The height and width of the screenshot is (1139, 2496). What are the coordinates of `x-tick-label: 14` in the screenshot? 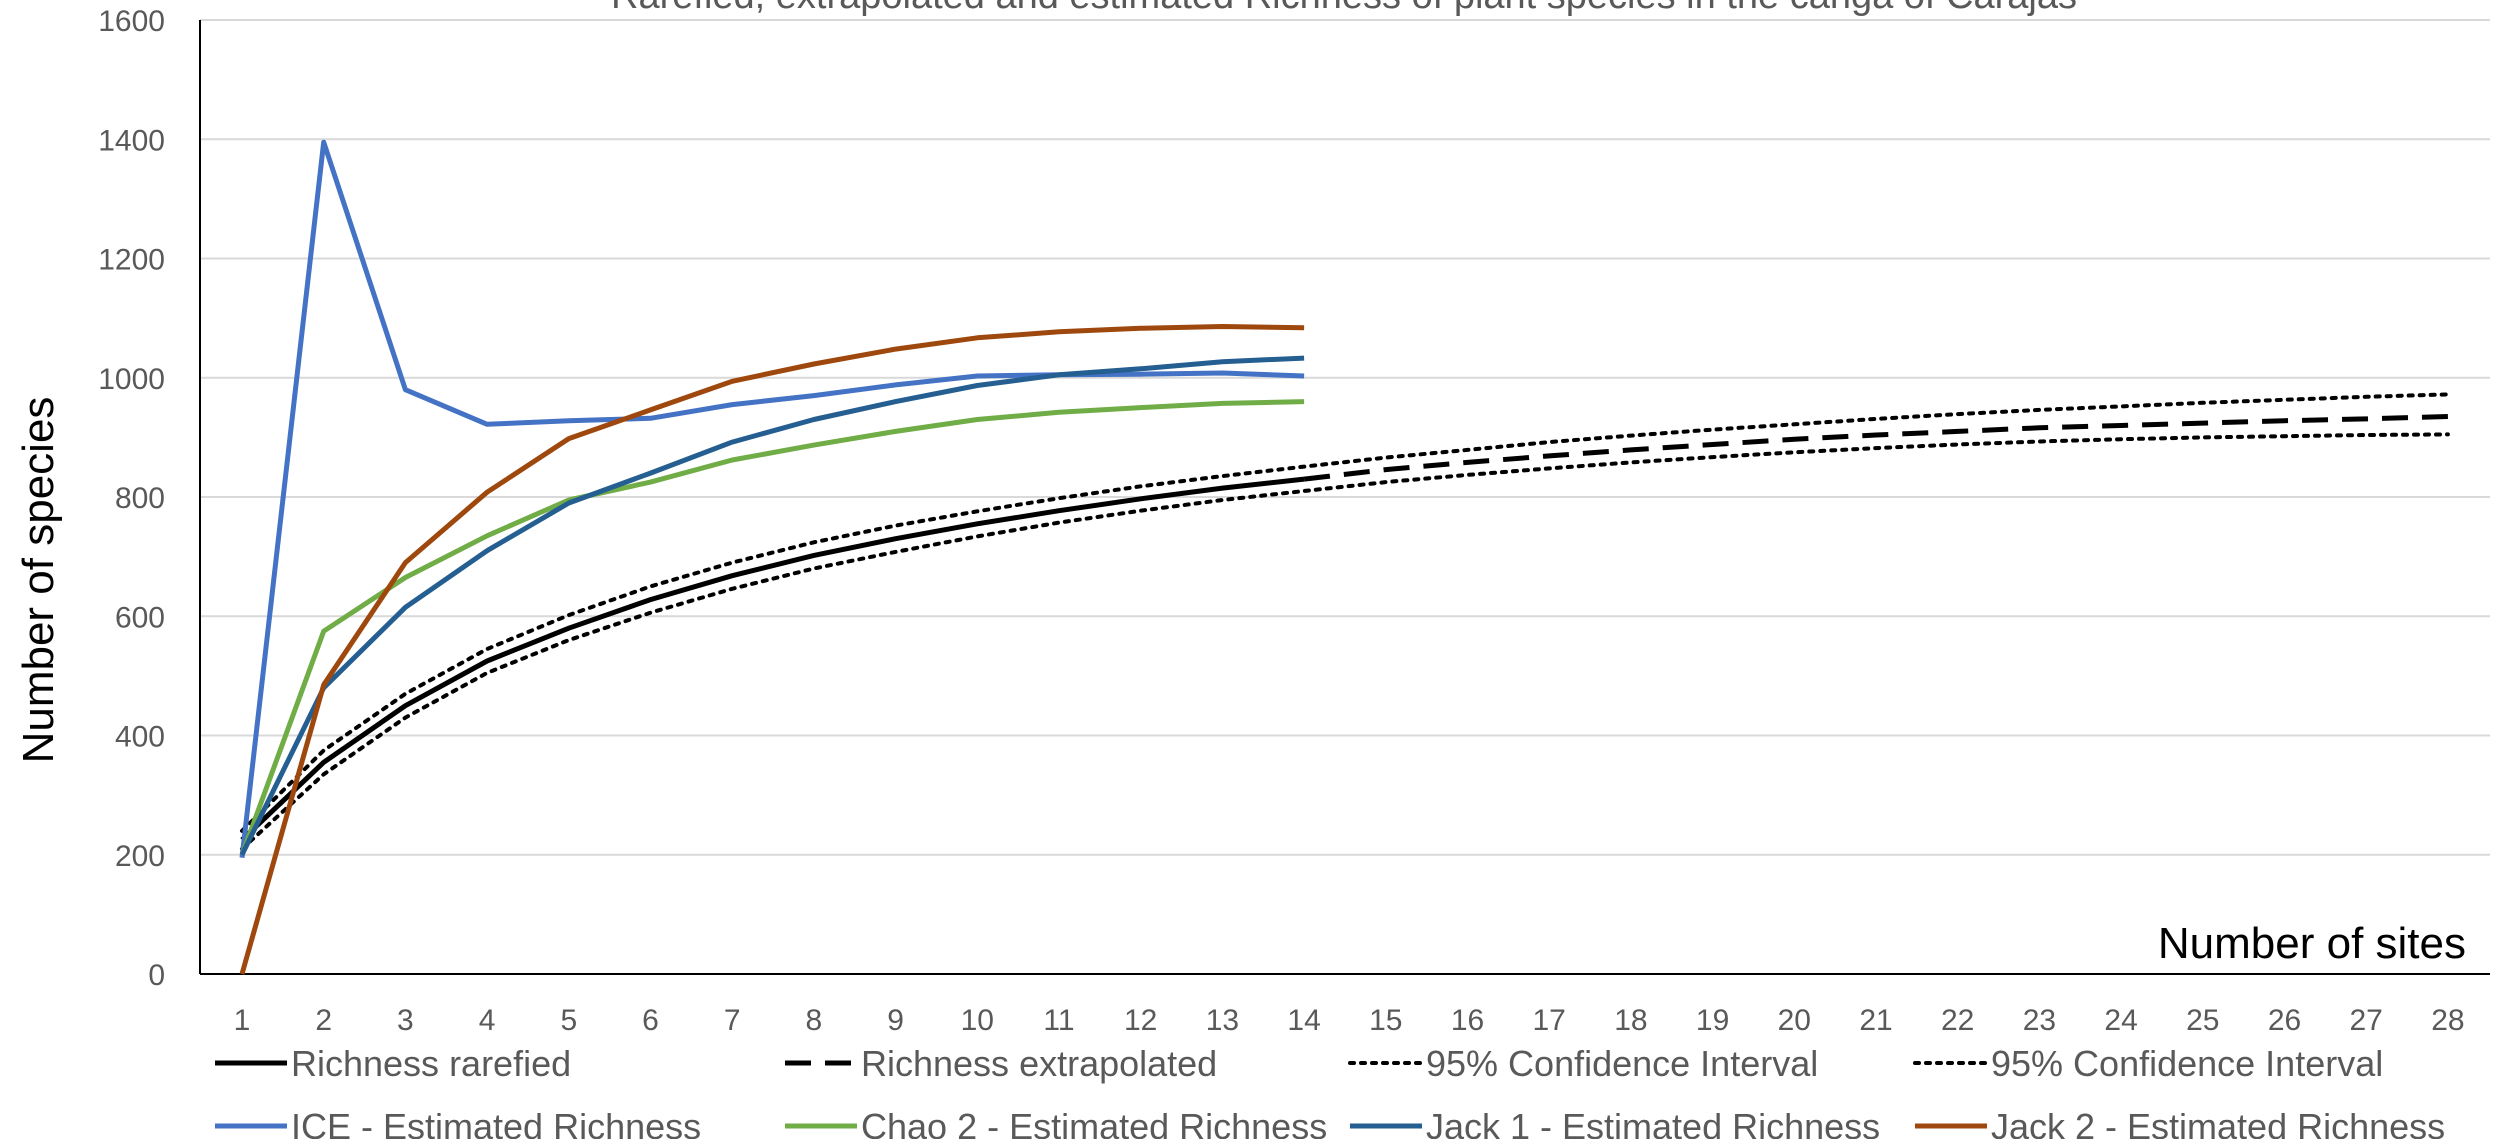 It's located at (1303, 1020).